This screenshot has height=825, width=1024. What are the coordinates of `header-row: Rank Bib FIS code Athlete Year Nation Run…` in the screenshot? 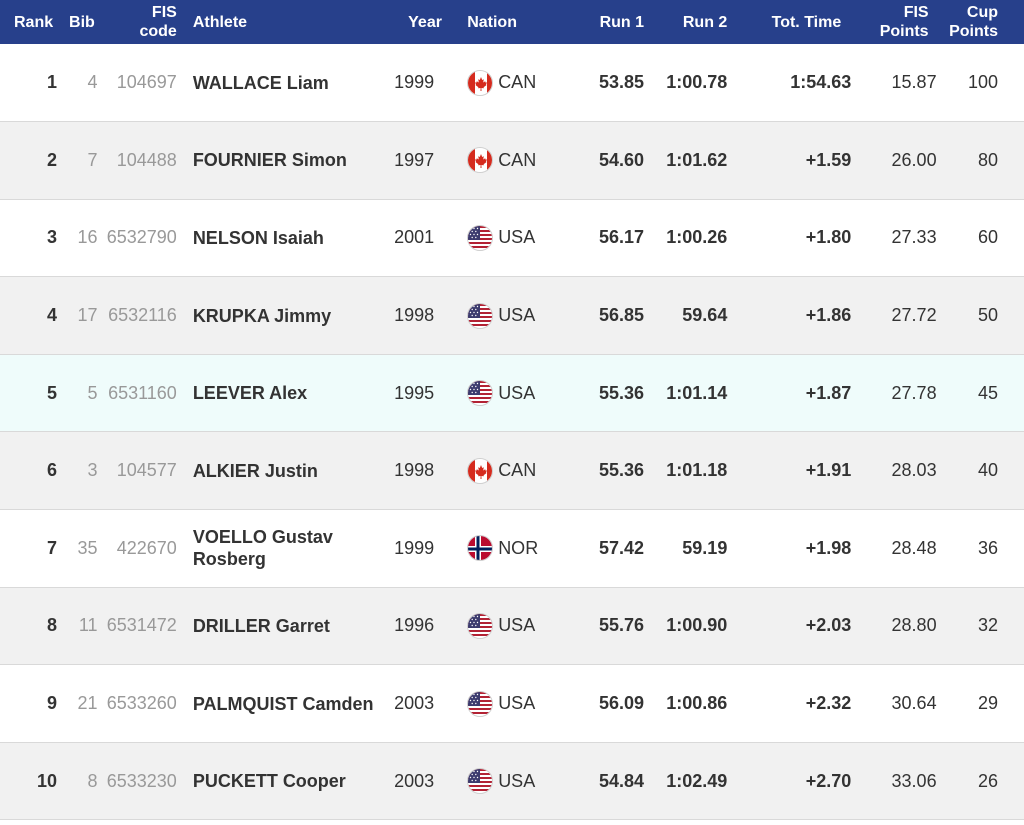 It's located at (512, 22).